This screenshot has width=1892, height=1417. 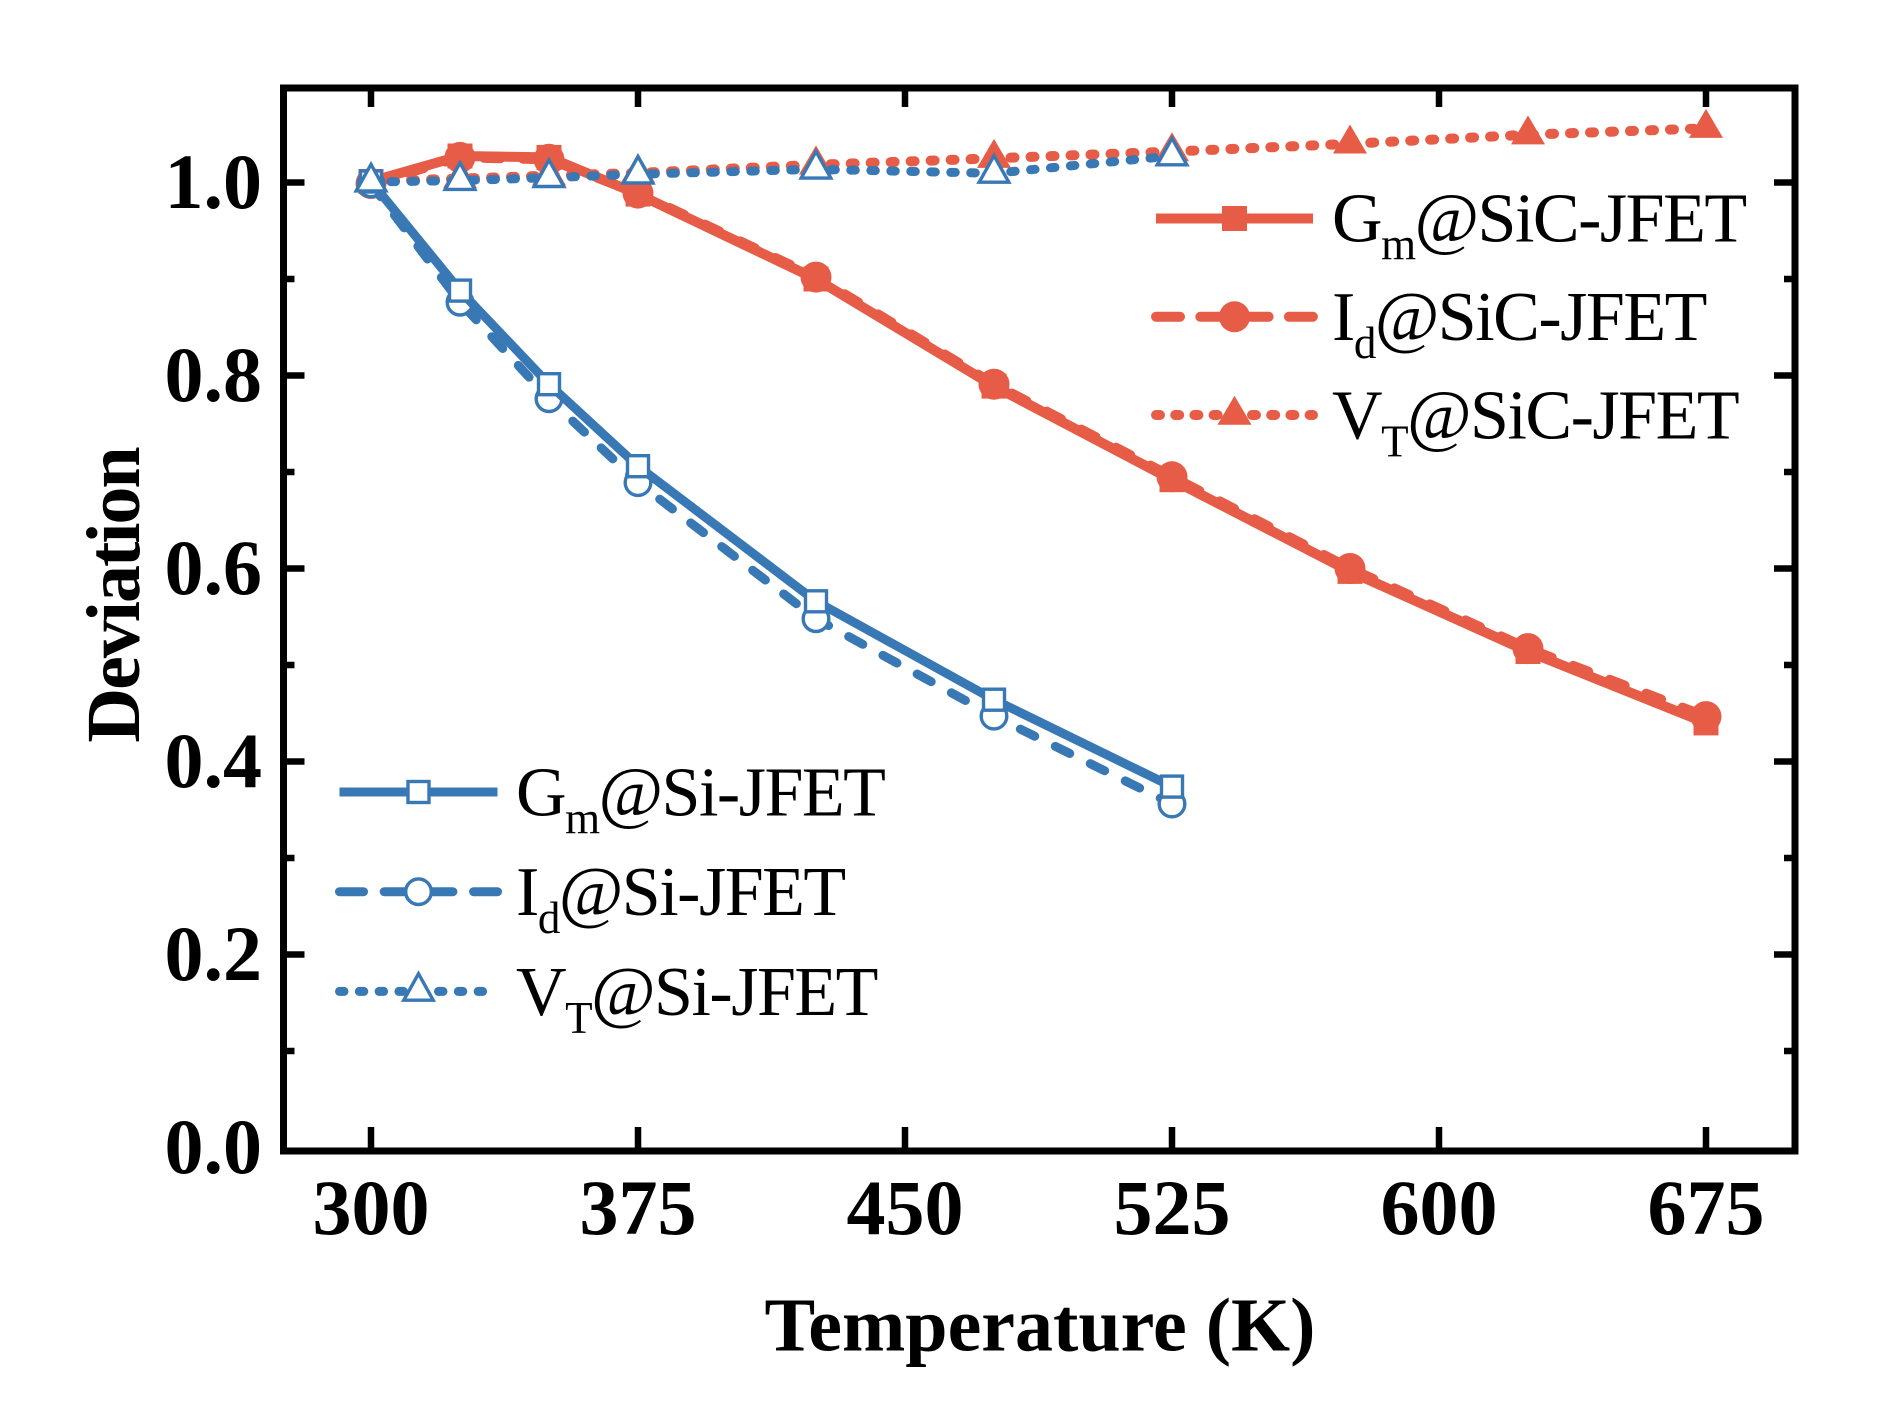 What do you see at coordinates (371, 1207) in the screenshot?
I see `svg-text: 300` at bounding box center [371, 1207].